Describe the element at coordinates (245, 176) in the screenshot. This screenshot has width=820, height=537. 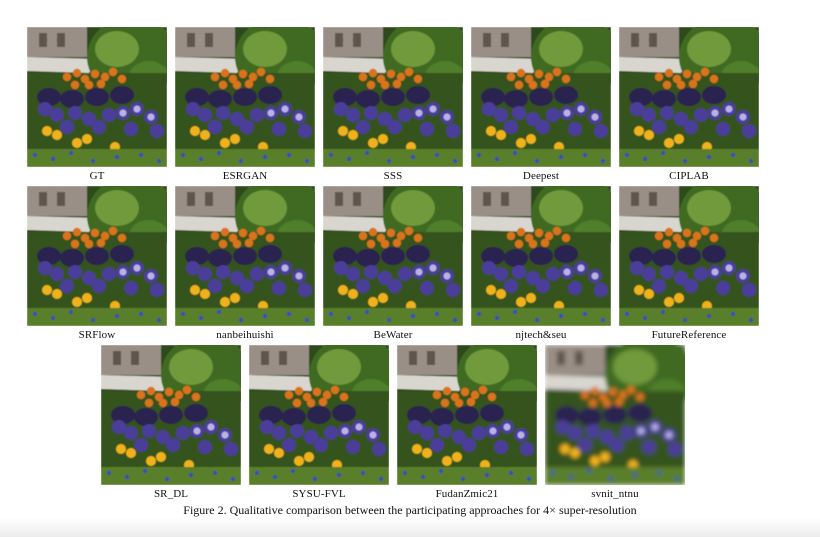
I see `panel-label: ESRGAN` at that location.